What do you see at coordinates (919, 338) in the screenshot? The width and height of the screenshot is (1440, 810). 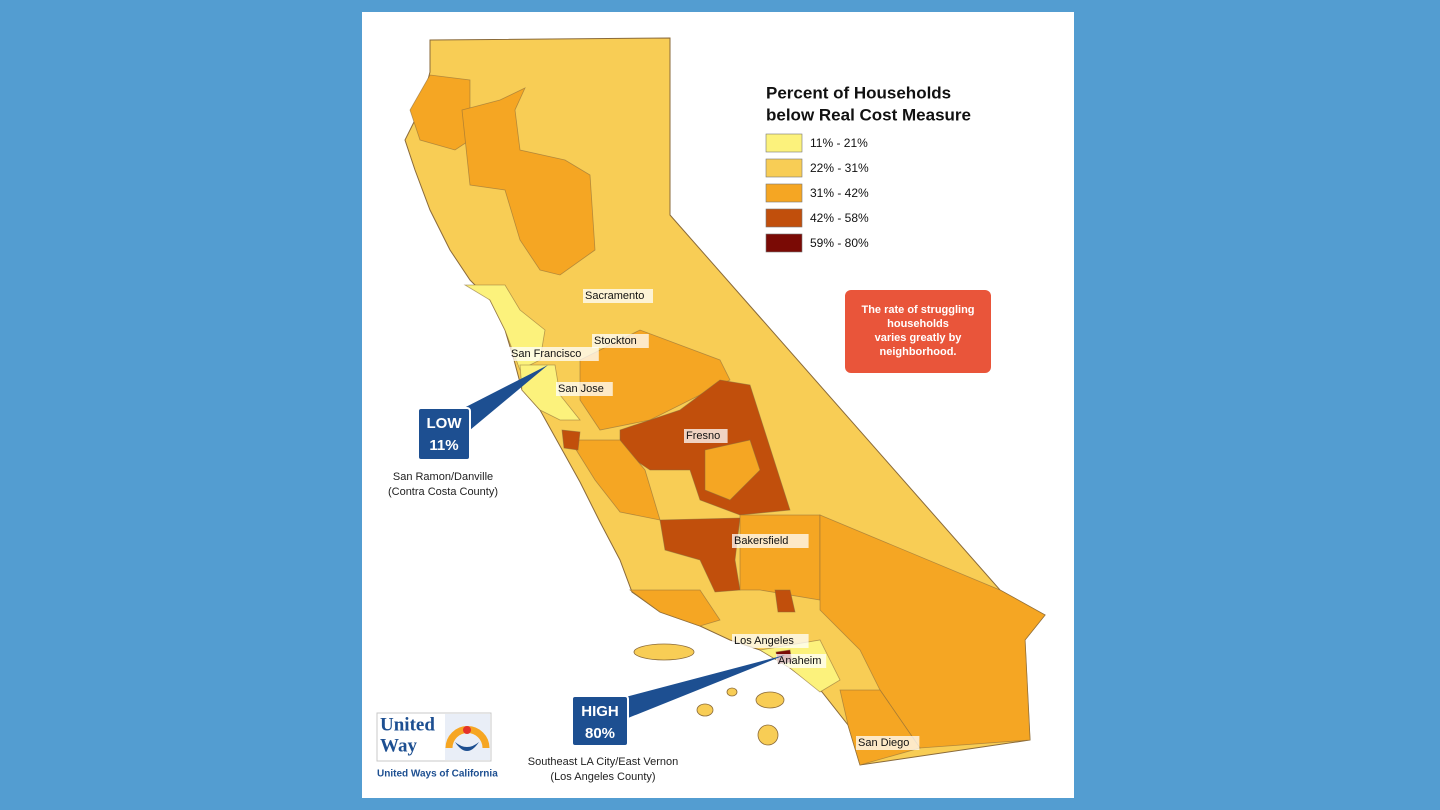 I see `note-text: varies greatly by` at bounding box center [919, 338].